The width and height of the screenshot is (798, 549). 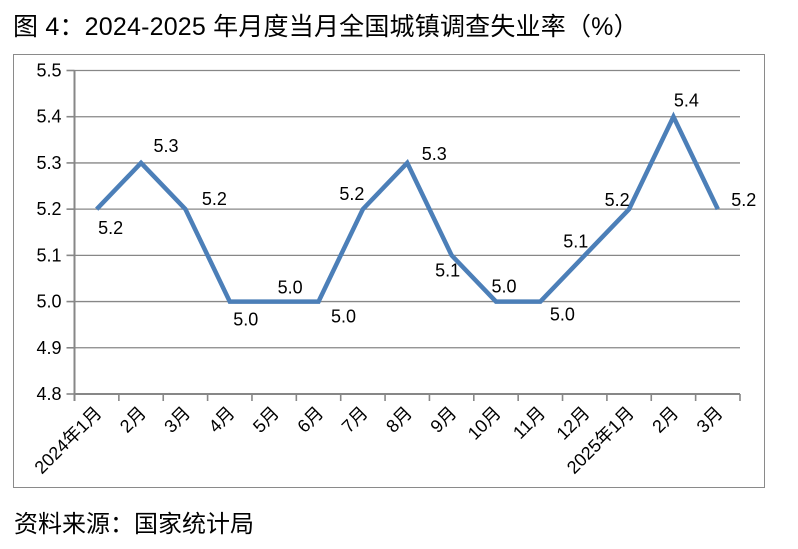 What do you see at coordinates (399, 420) in the screenshot?
I see `x-category-label: 8月` at bounding box center [399, 420].